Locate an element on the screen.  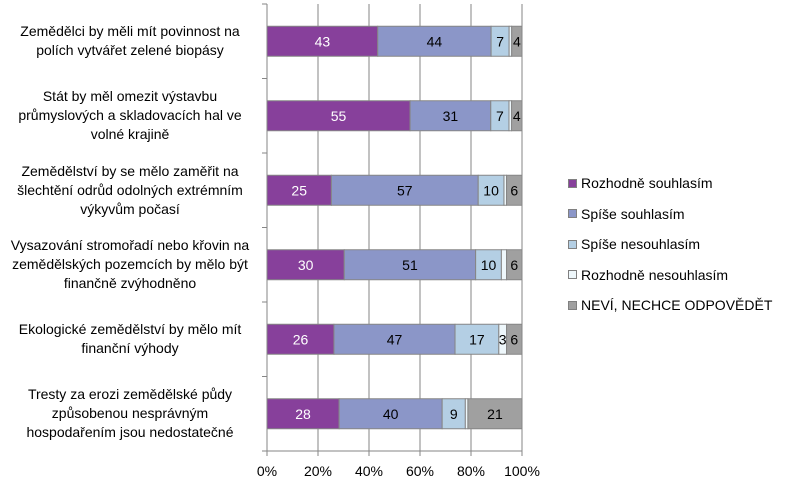
data-label: 30 is located at coordinates (306, 265).